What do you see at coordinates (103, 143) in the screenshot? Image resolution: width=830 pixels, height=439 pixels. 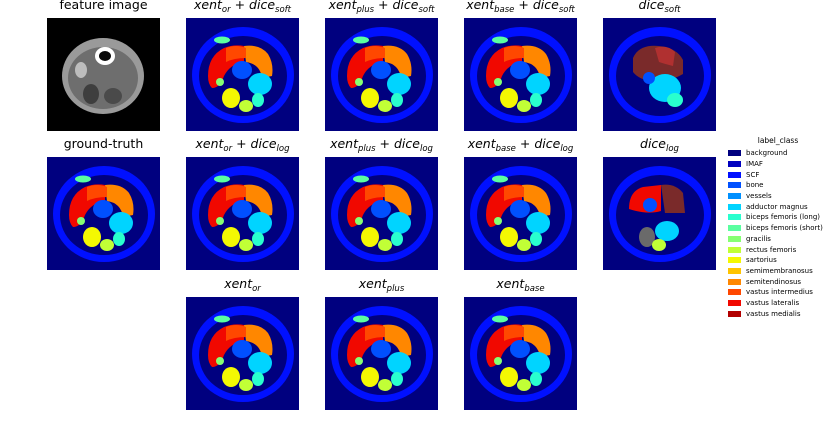 I see `title-text: ground-truth` at bounding box center [103, 143].